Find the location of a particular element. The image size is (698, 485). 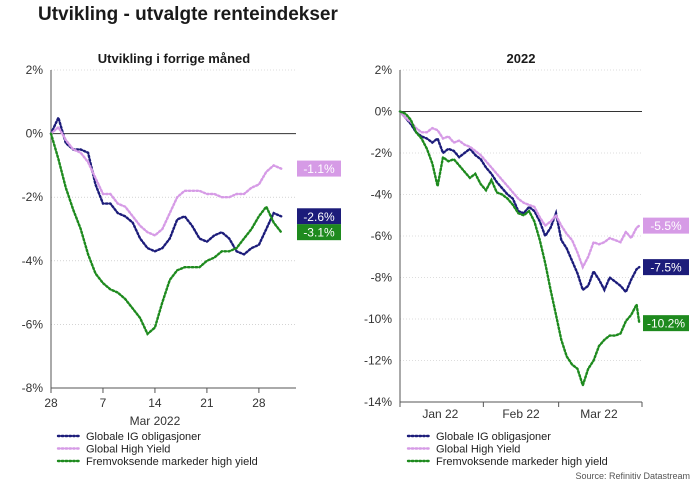

series-line-em is located at coordinates (166, 234).